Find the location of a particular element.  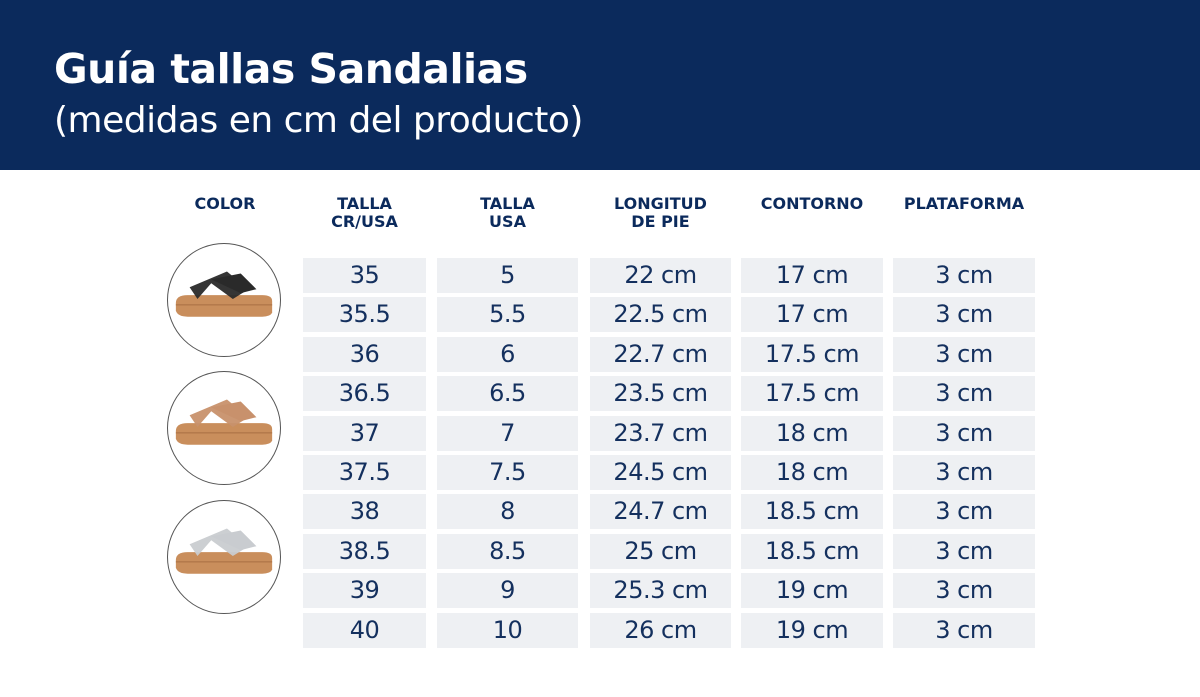

column-header: COLOR is located at coordinates (225, 203).